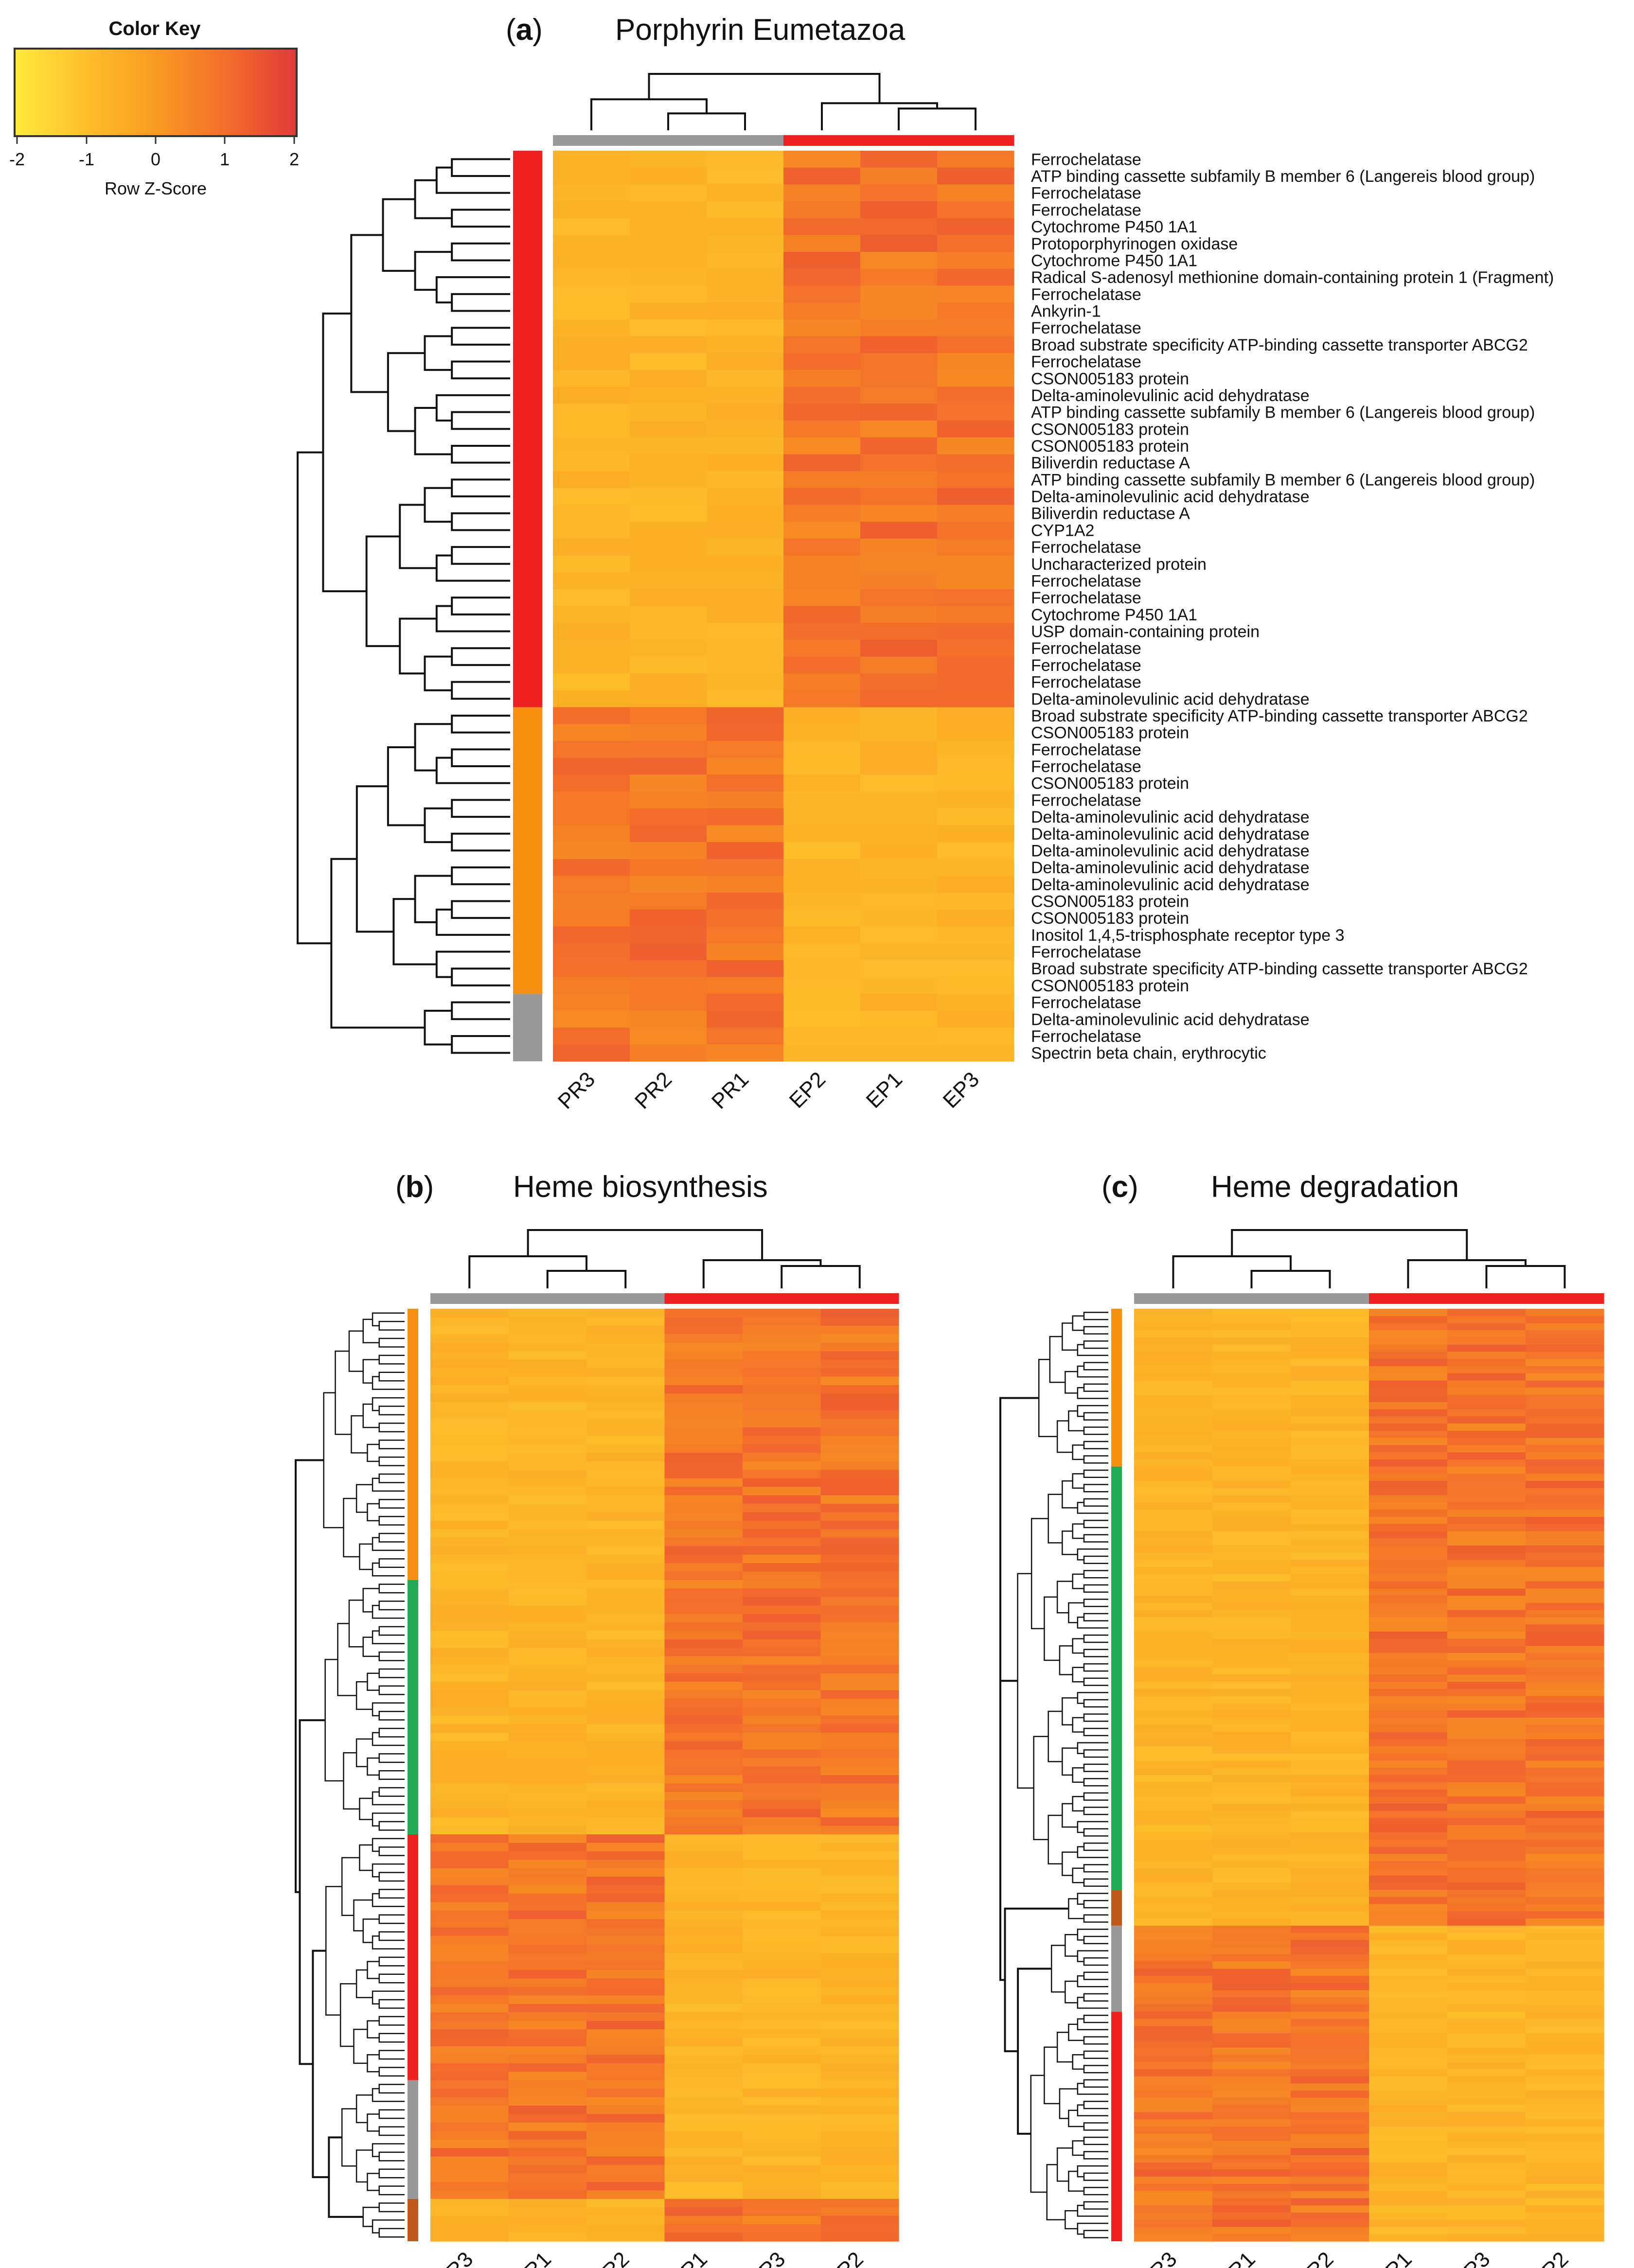 The image size is (1634, 2268). What do you see at coordinates (576, 1090) in the screenshot?
I see `column-label: PR3` at bounding box center [576, 1090].